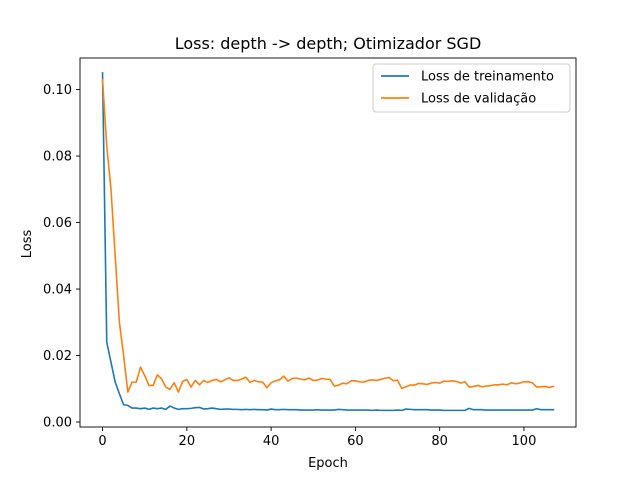 This screenshot has height=480, width=640. Describe the element at coordinates (524, 441) in the screenshot. I see `x-tick-label: 100` at that location.